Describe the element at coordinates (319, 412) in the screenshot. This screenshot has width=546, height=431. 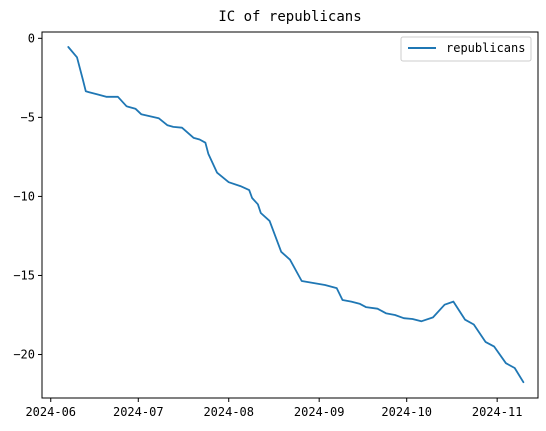
I see `x-tick-label: 2024-09` at that location.